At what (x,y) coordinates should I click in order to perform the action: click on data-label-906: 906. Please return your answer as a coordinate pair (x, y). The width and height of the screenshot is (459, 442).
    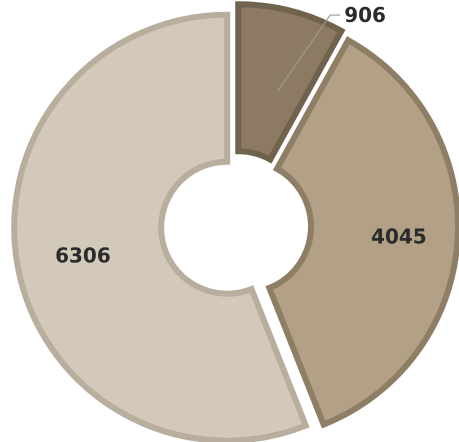
    Looking at the image, I should click on (365, 15).